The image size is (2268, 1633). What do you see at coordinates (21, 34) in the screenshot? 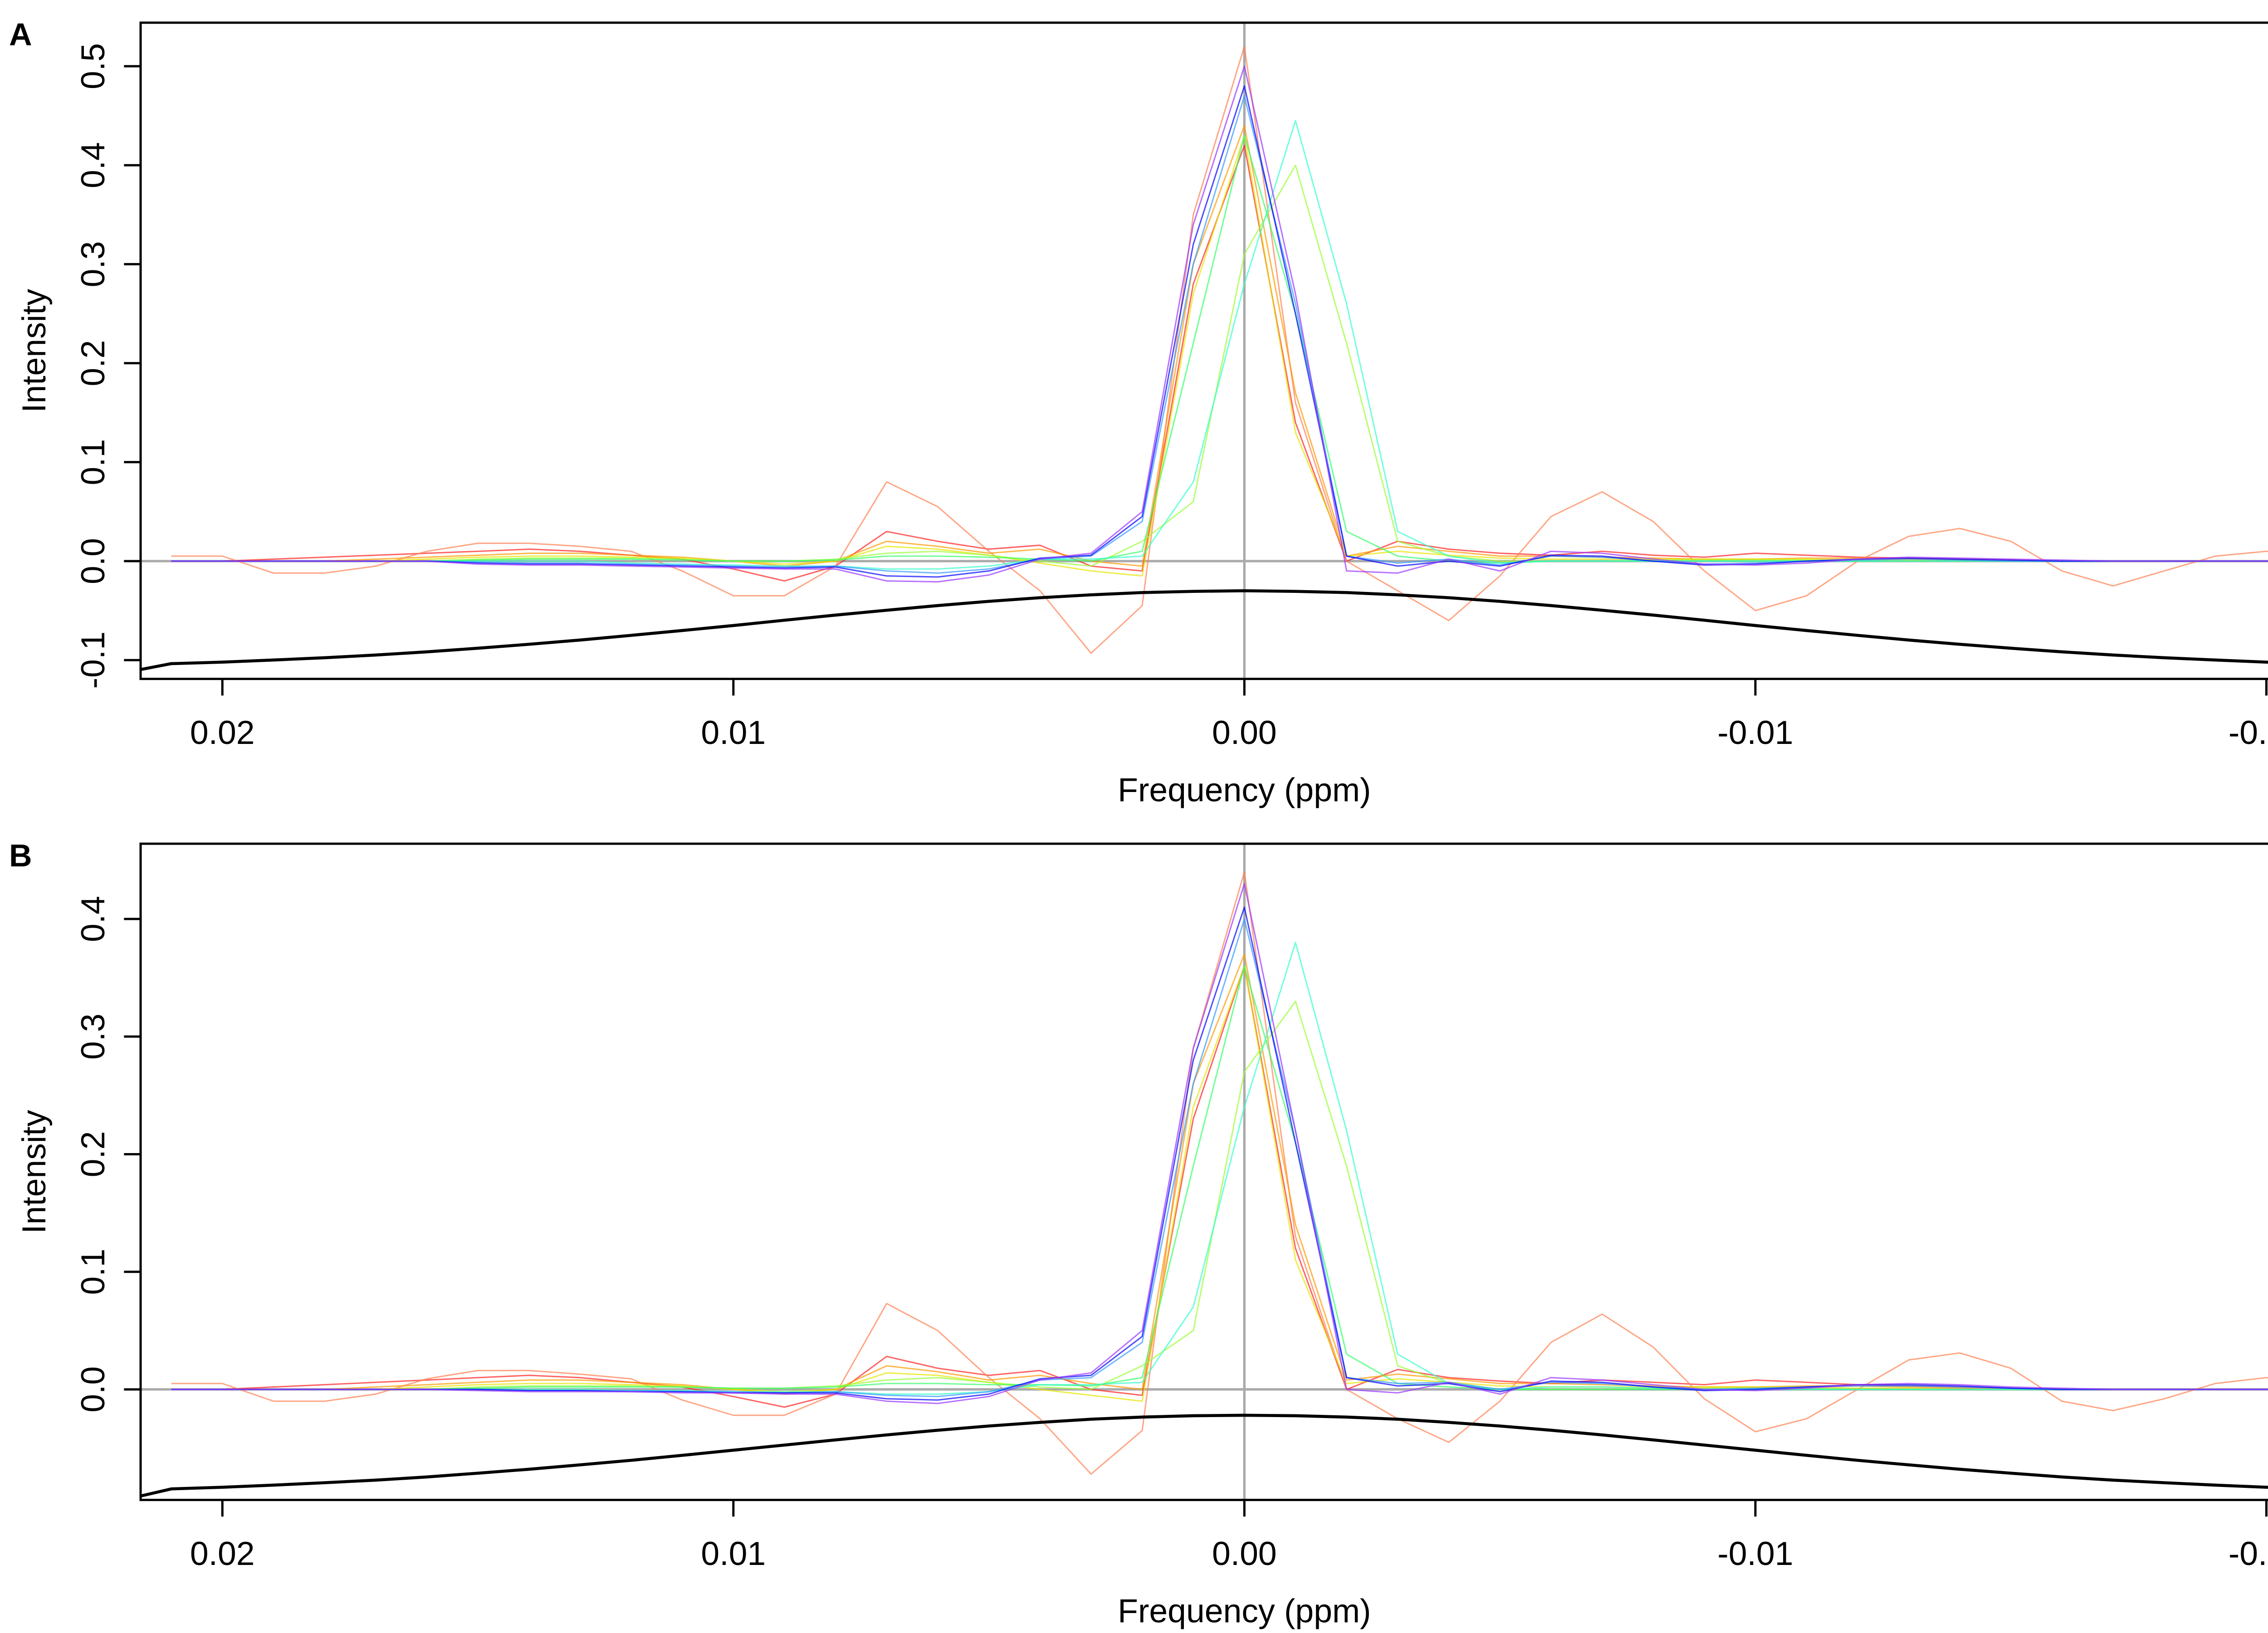
I see `panel-label: A` at bounding box center [21, 34].